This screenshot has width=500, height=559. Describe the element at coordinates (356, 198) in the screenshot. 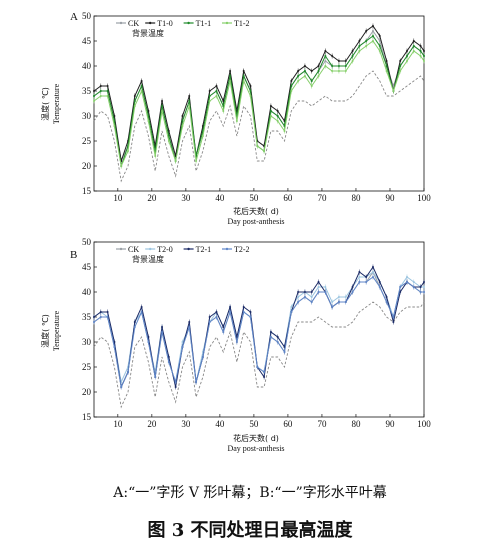

I see `panel-a-xtick-label: 80` at that location.